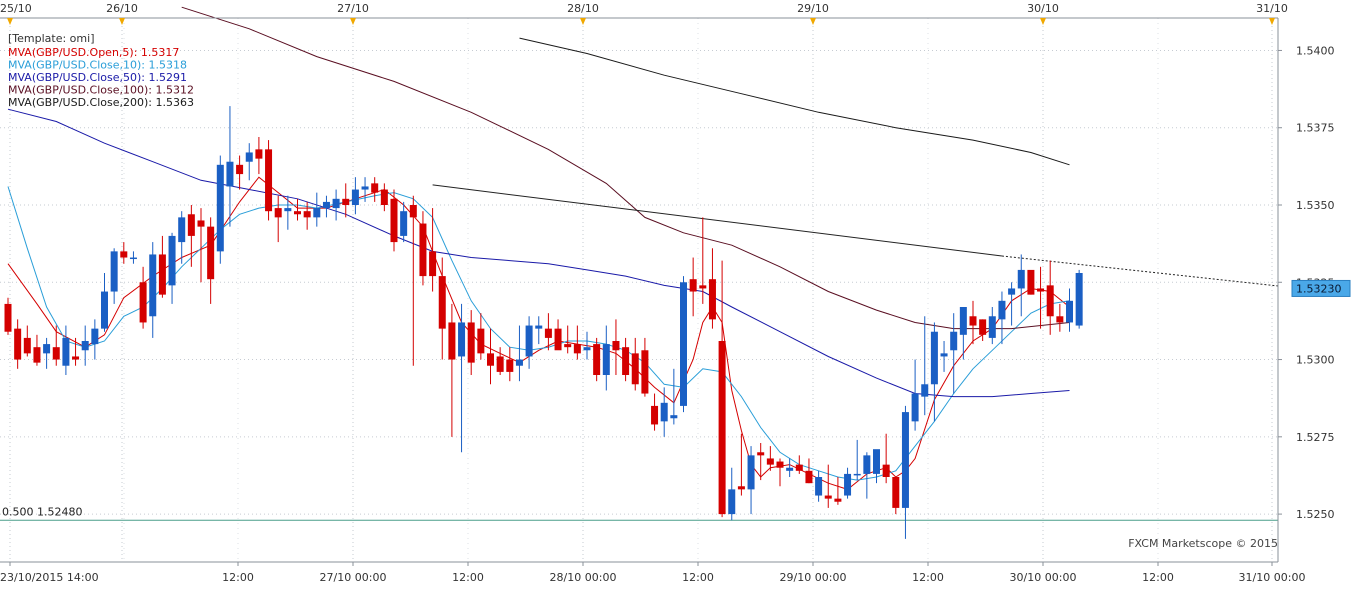  Describe the element at coordinates (122, 8) in the screenshot. I see `top-date-label: 26/10` at that location.